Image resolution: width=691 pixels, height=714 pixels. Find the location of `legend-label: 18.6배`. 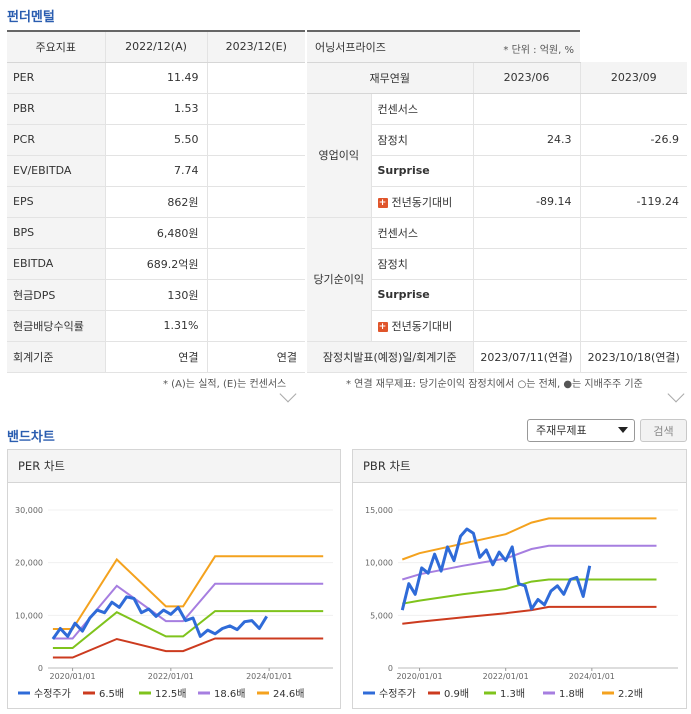

legend-label: 18.6배 is located at coordinates (229, 694).